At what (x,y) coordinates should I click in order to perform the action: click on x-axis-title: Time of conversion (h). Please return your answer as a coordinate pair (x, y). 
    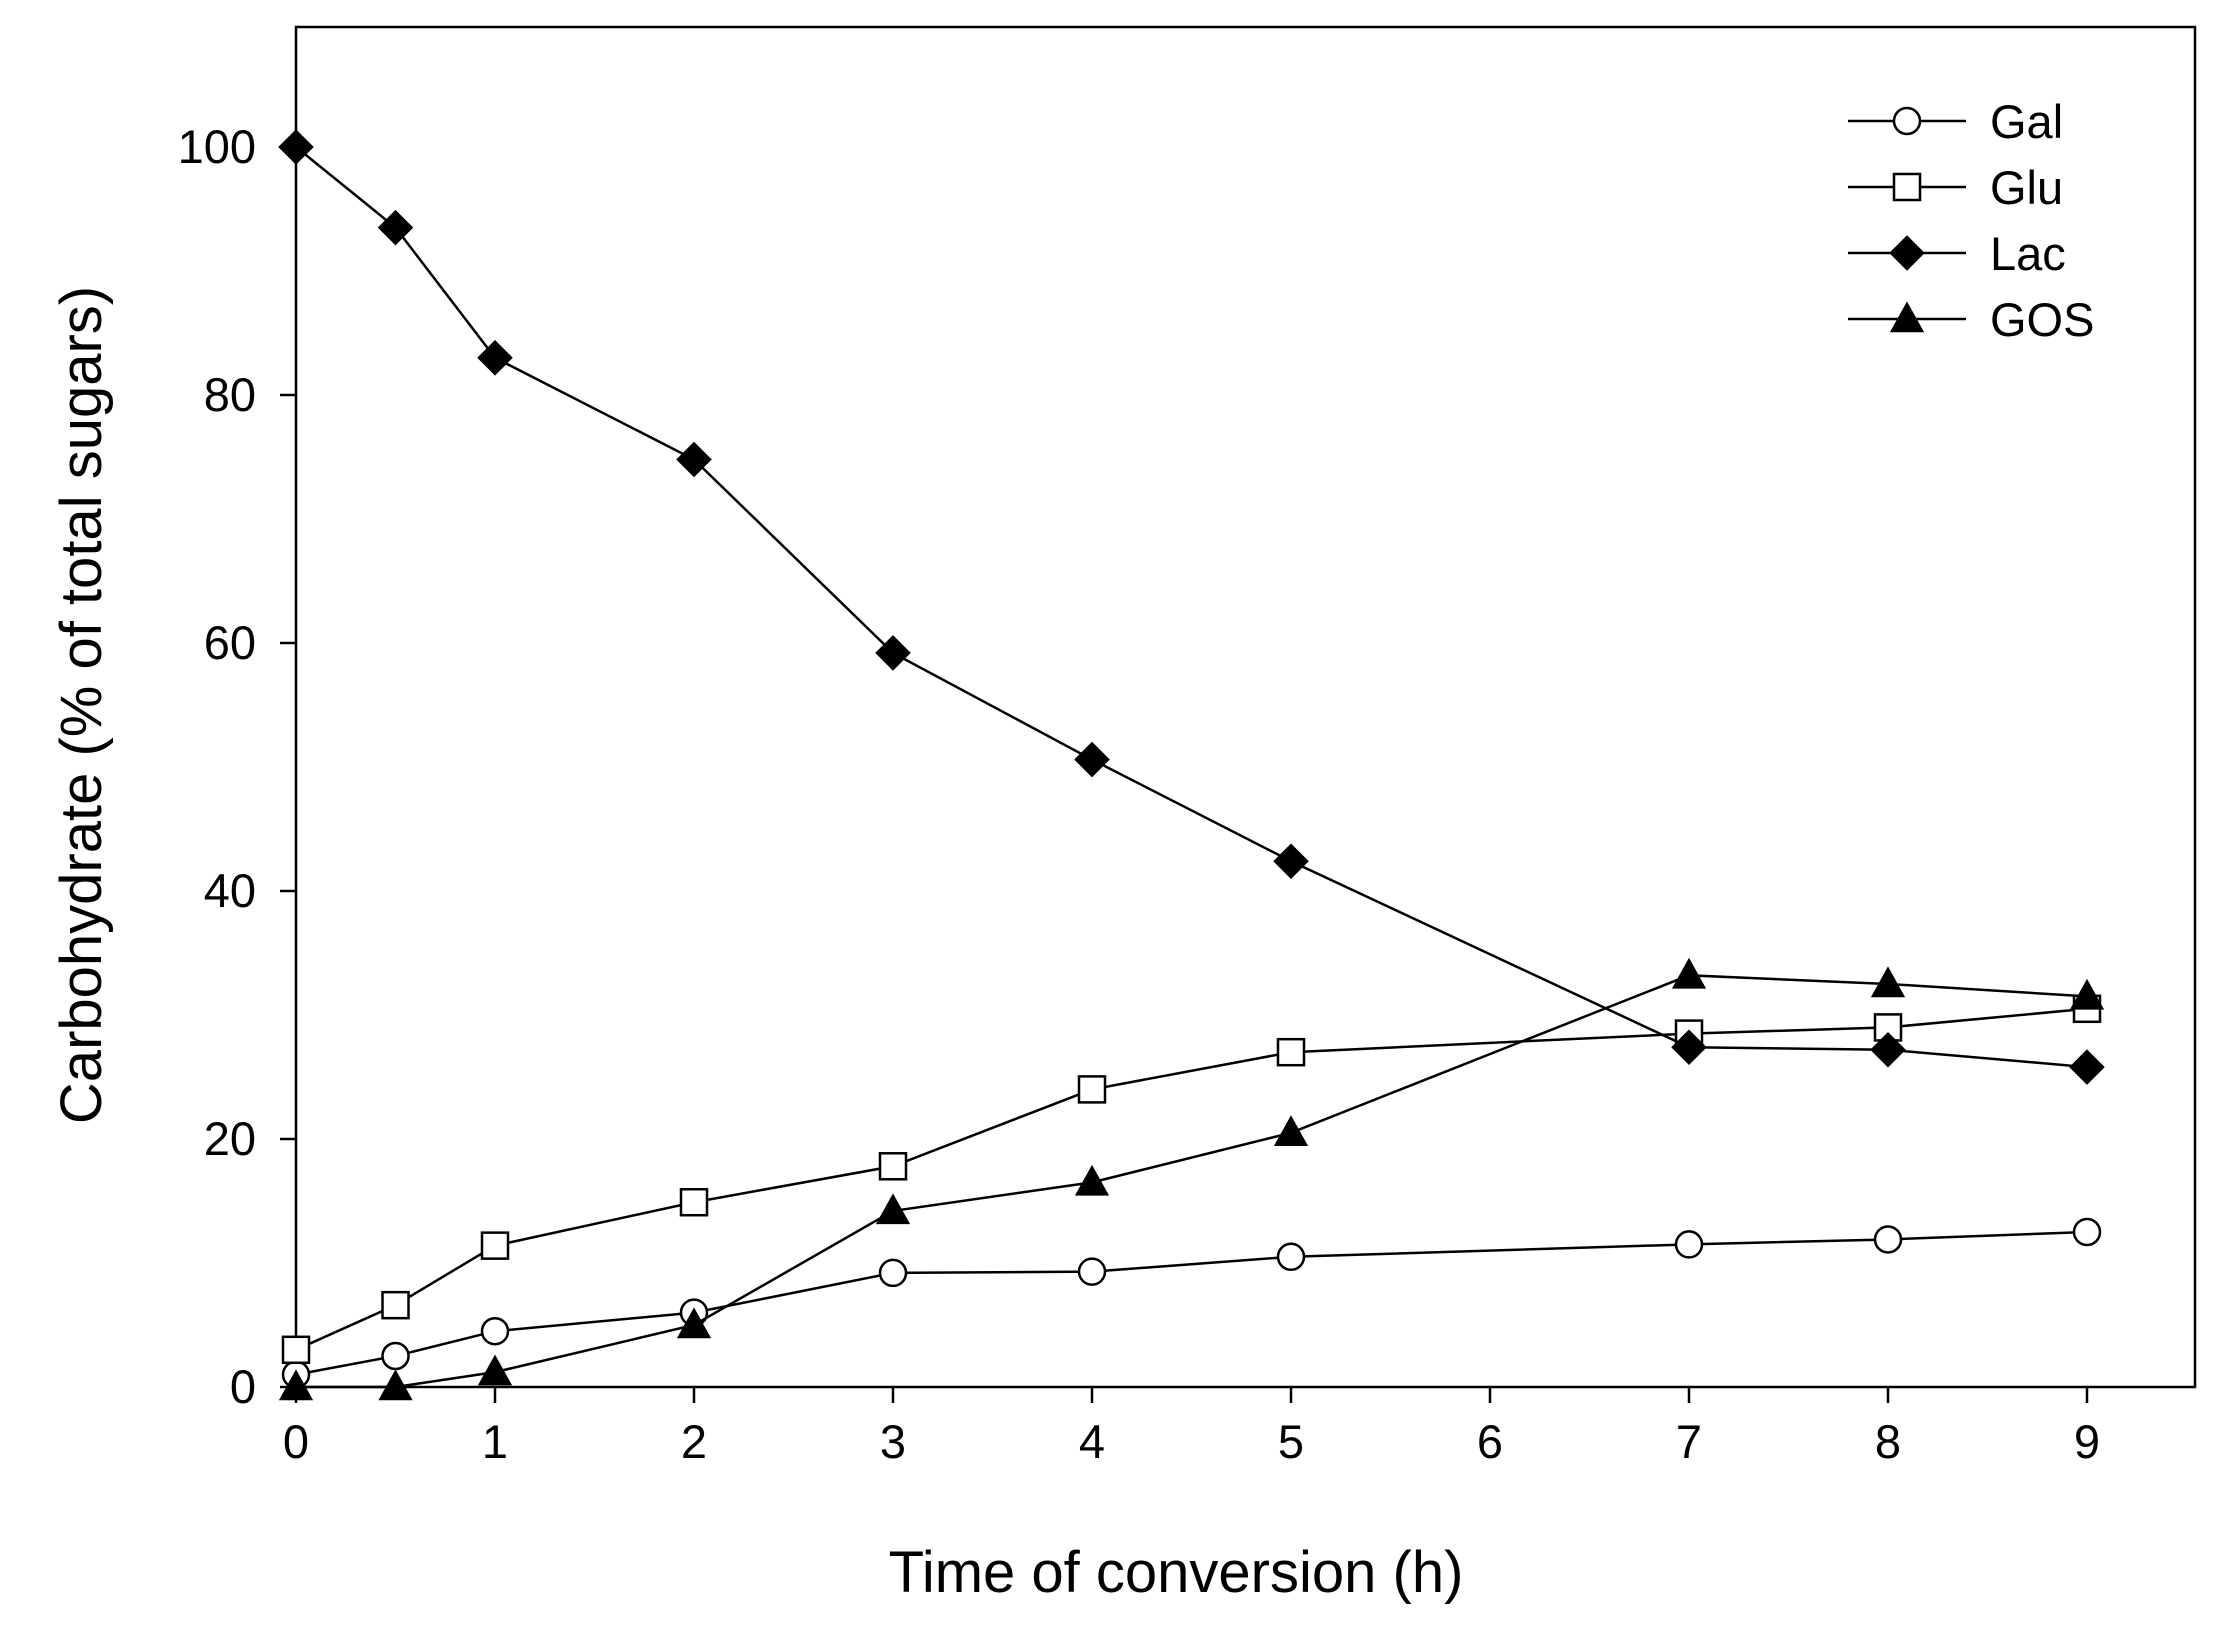
    Looking at the image, I should click on (1176, 1572).